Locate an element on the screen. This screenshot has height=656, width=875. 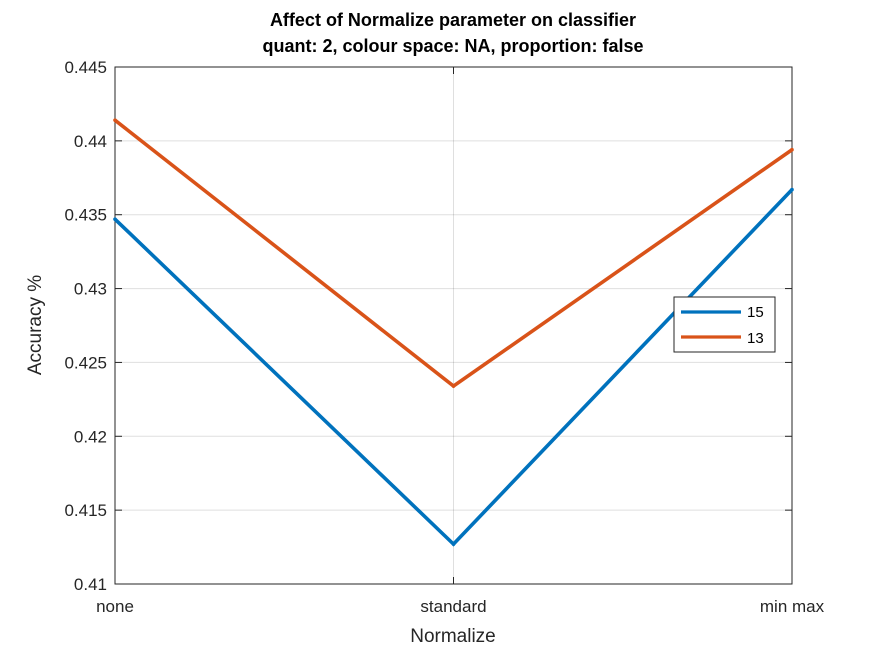
legend-label-13: 13 is located at coordinates (755, 338).